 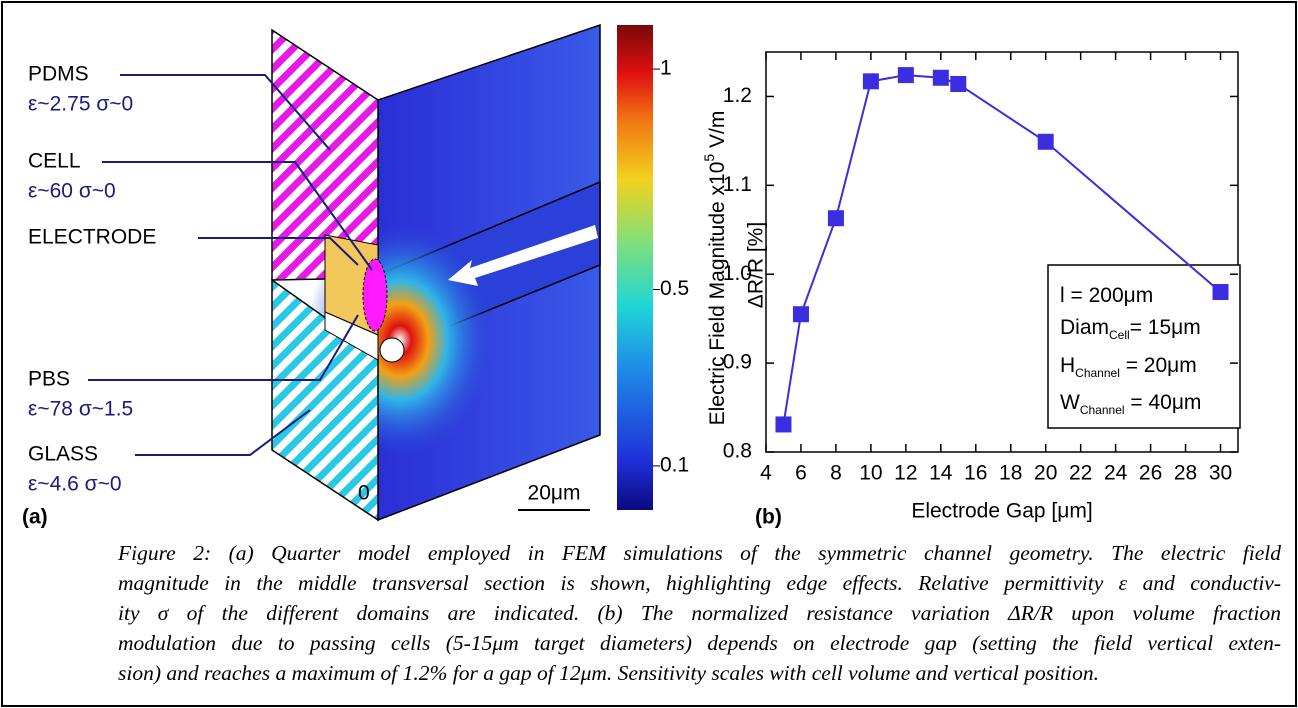 What do you see at coordinates (1220, 473) in the screenshot?
I see `x-tick-label: 30` at bounding box center [1220, 473].